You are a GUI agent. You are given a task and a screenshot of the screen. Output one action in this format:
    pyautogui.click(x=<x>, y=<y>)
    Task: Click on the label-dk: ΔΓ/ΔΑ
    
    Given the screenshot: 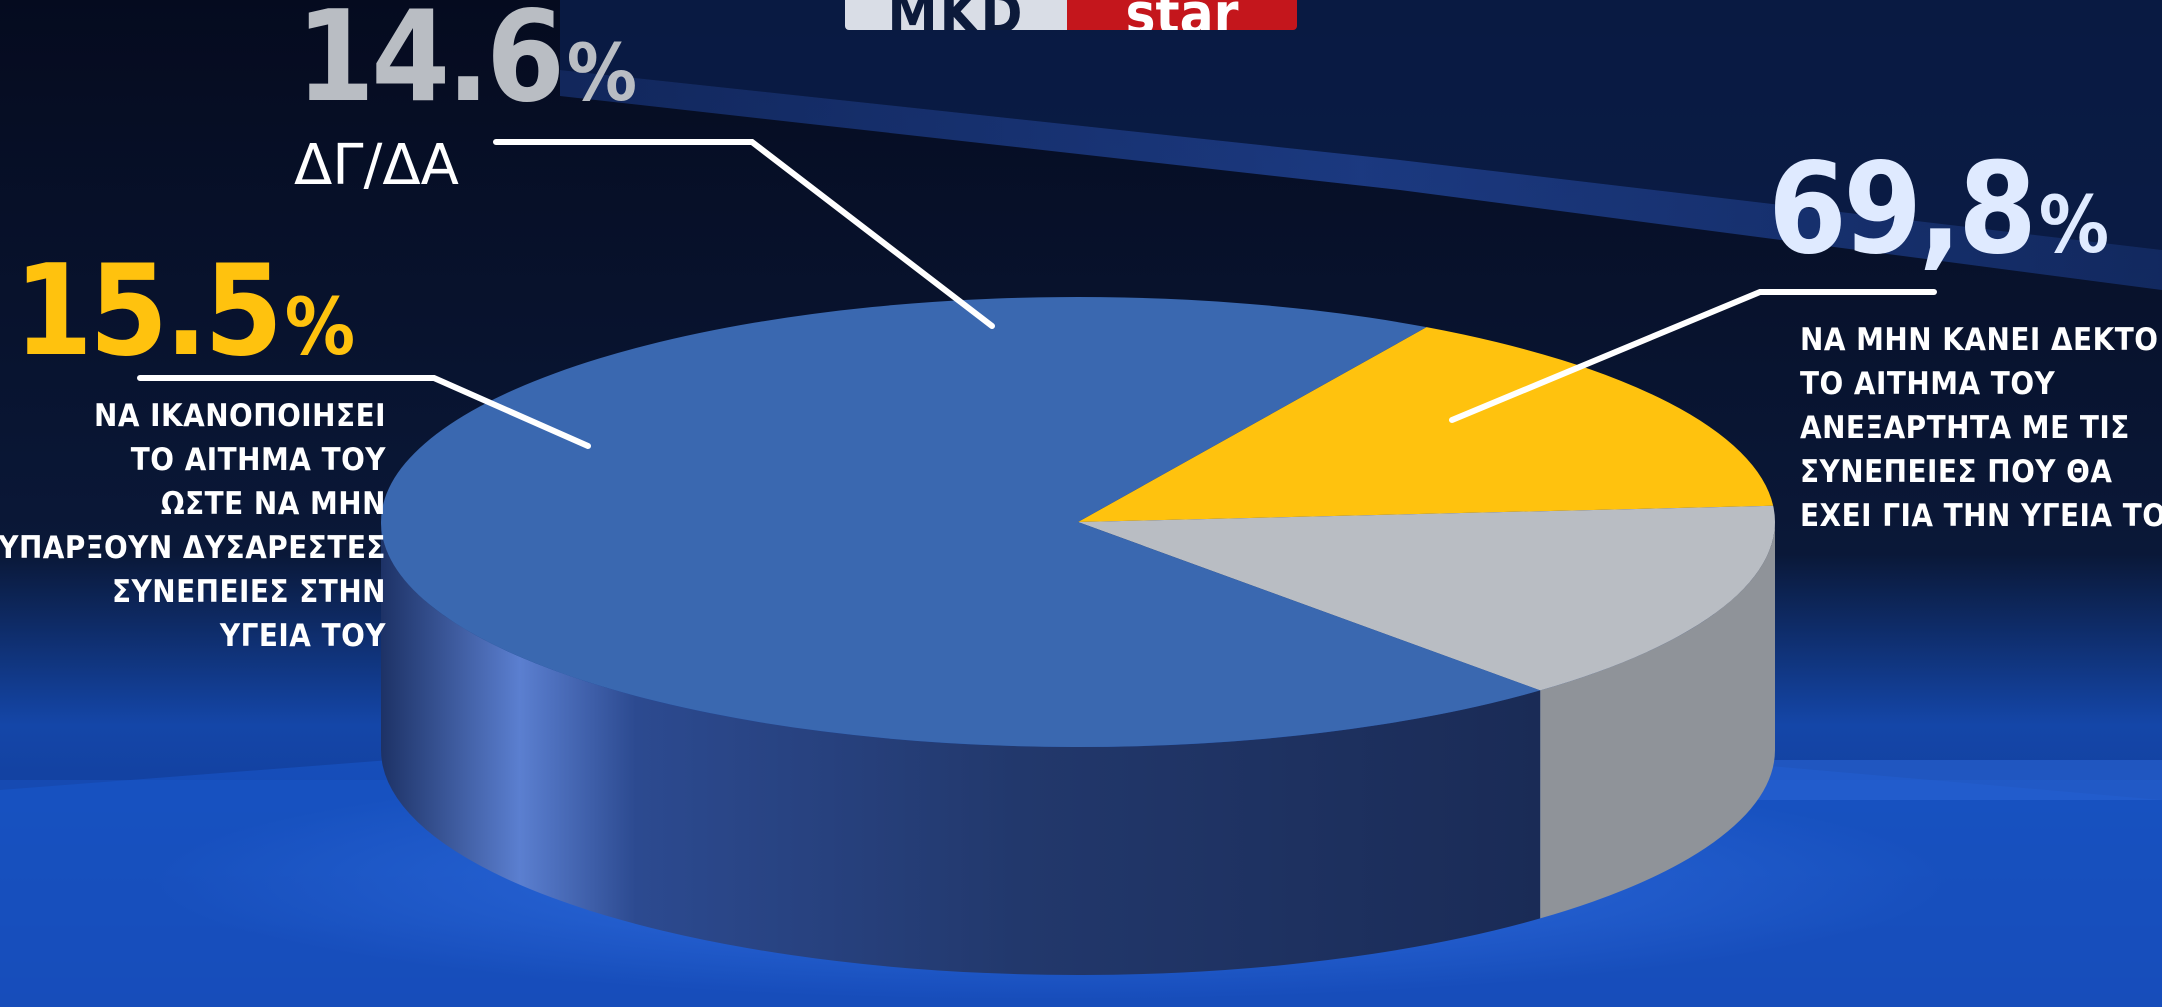 What is the action you would take?
    pyautogui.click(x=376, y=165)
    